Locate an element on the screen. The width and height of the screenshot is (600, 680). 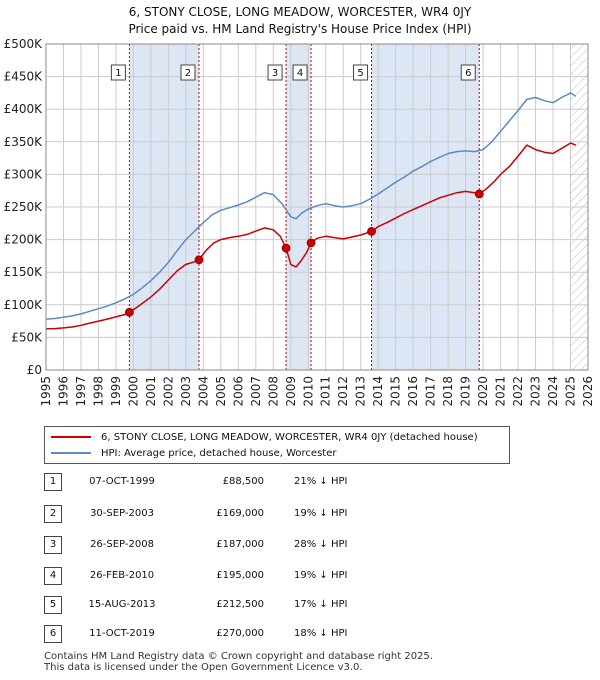
sale-label-text: 6 is located at coordinates (468, 73).